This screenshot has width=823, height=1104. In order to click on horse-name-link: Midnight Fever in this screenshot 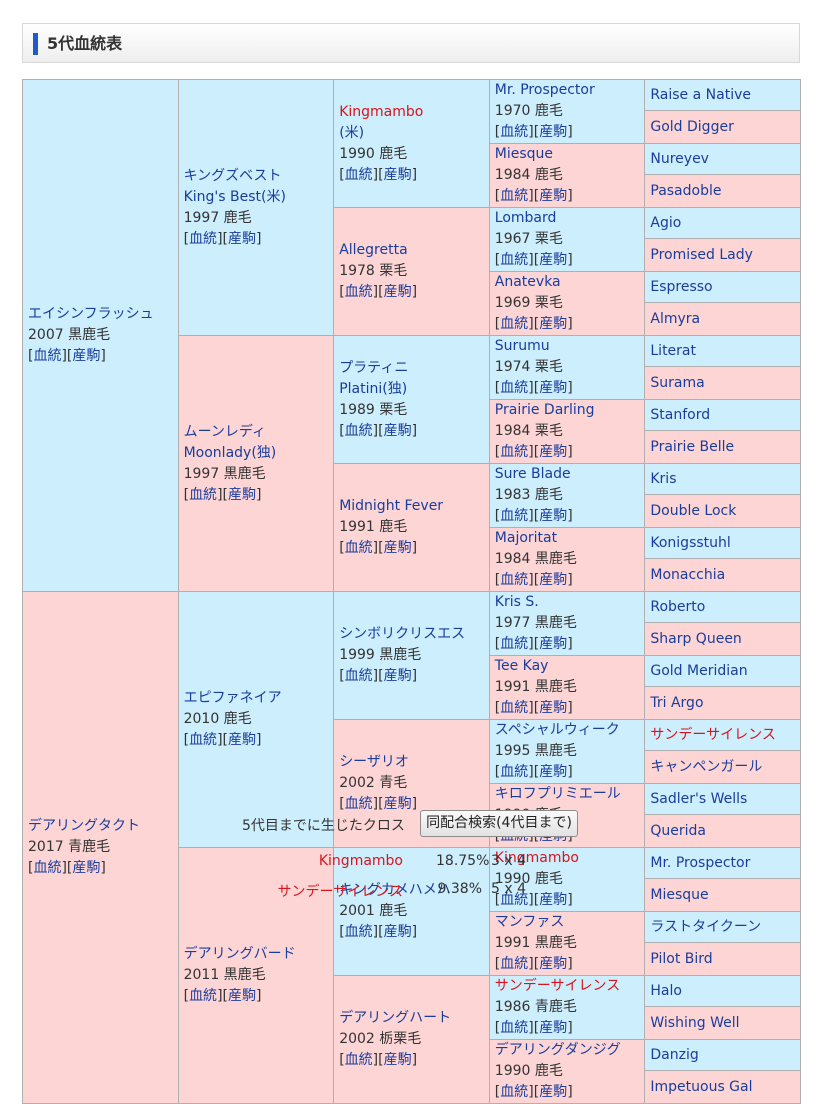, I will do `click(391, 506)`.